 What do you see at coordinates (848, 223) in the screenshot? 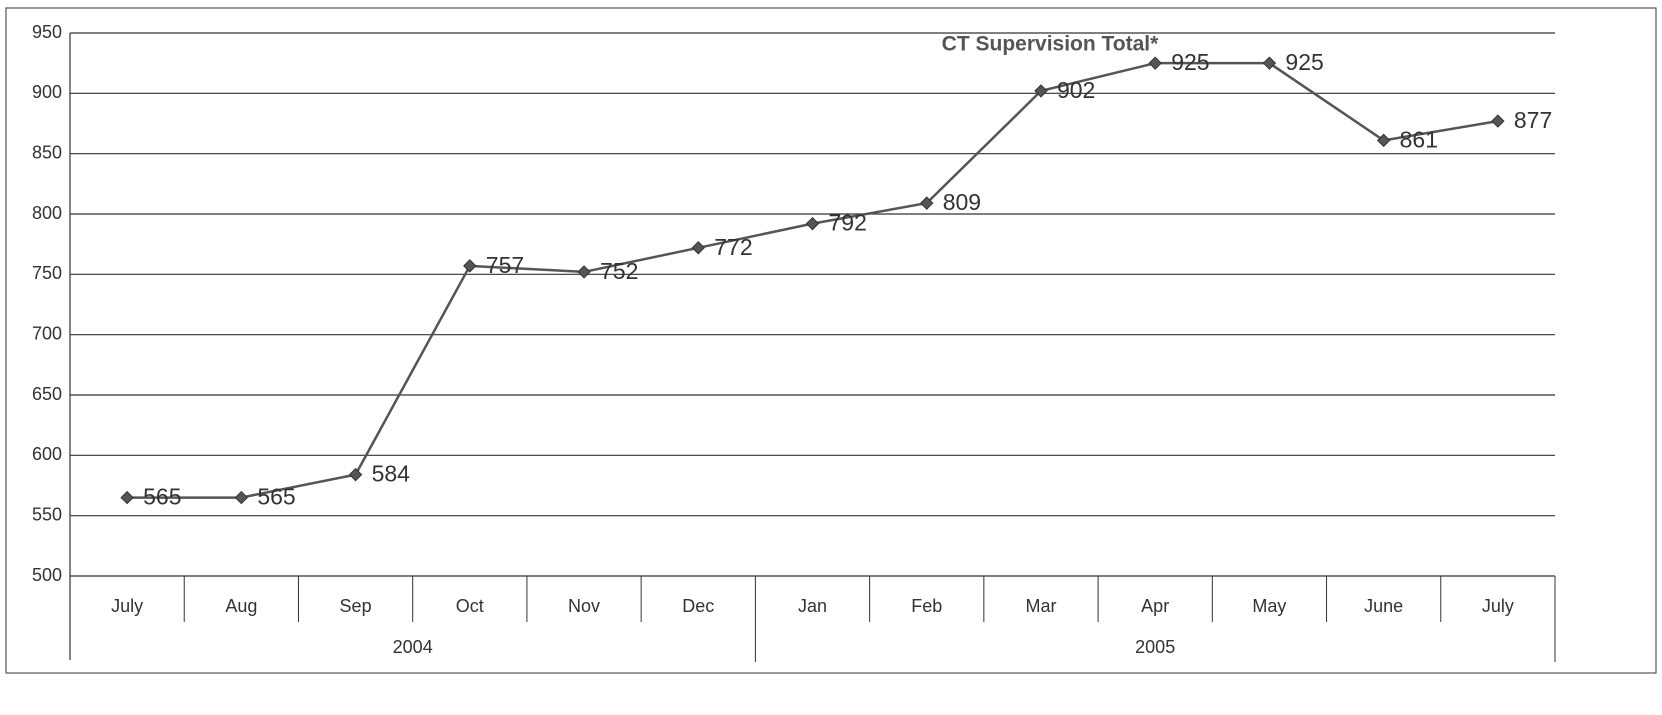
I see `data-label: 792` at bounding box center [848, 223].